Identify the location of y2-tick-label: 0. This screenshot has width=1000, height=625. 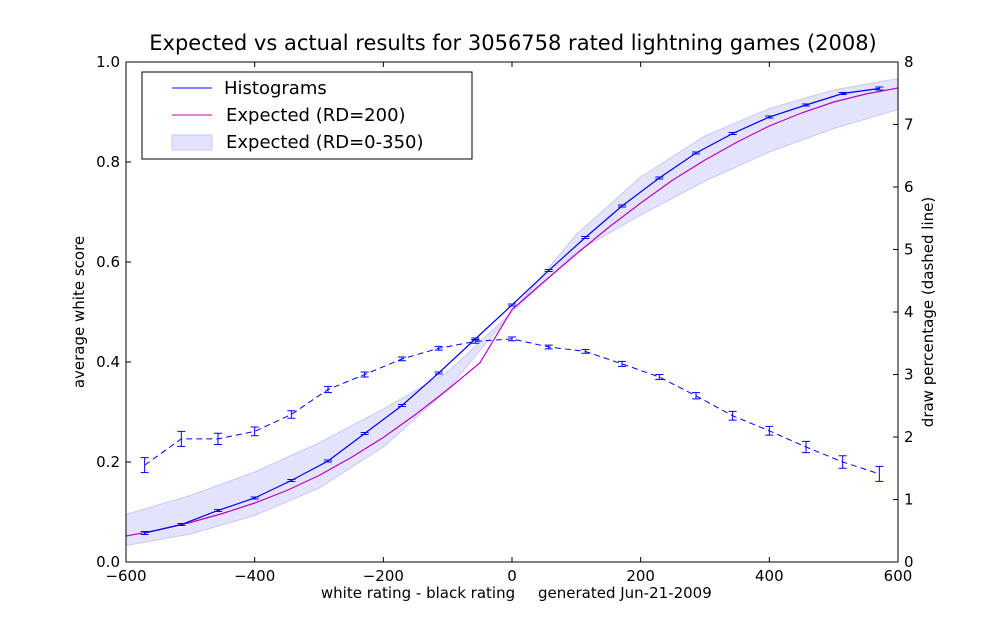
(909, 562).